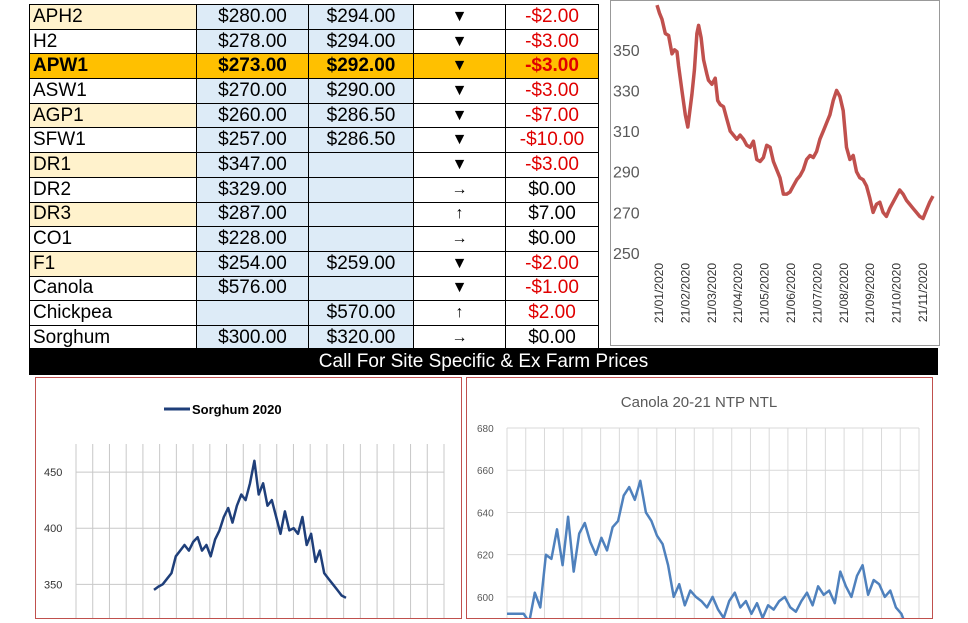 Image resolution: width=968 pixels, height=623 pixels. I want to click on price-row: Canola $576.00 ▼ -$1.00, so click(314, 288).